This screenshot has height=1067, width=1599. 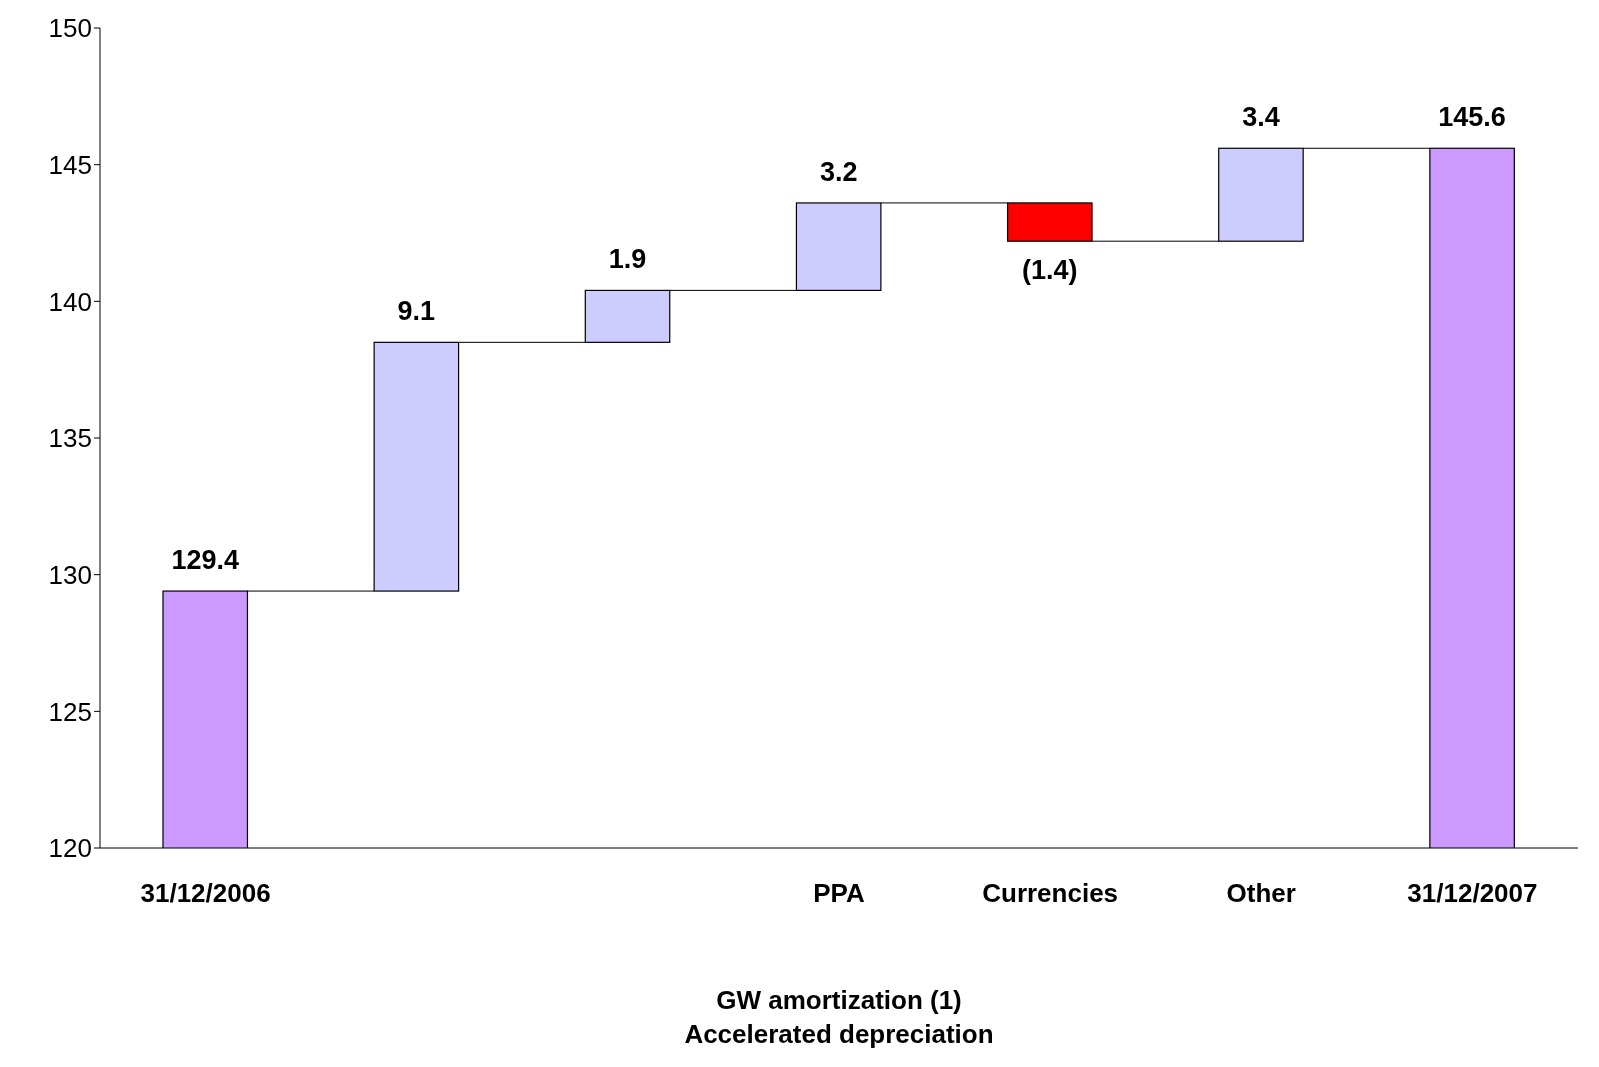 What do you see at coordinates (70, 574) in the screenshot?
I see `y-tick-label: 130` at bounding box center [70, 574].